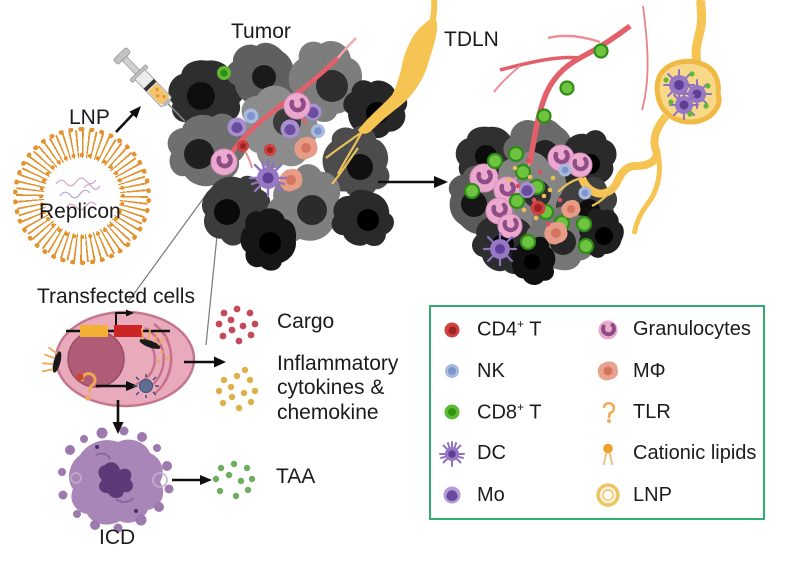  Describe the element at coordinates (652, 411) in the screenshot. I see `legend-label: TLR` at that location.